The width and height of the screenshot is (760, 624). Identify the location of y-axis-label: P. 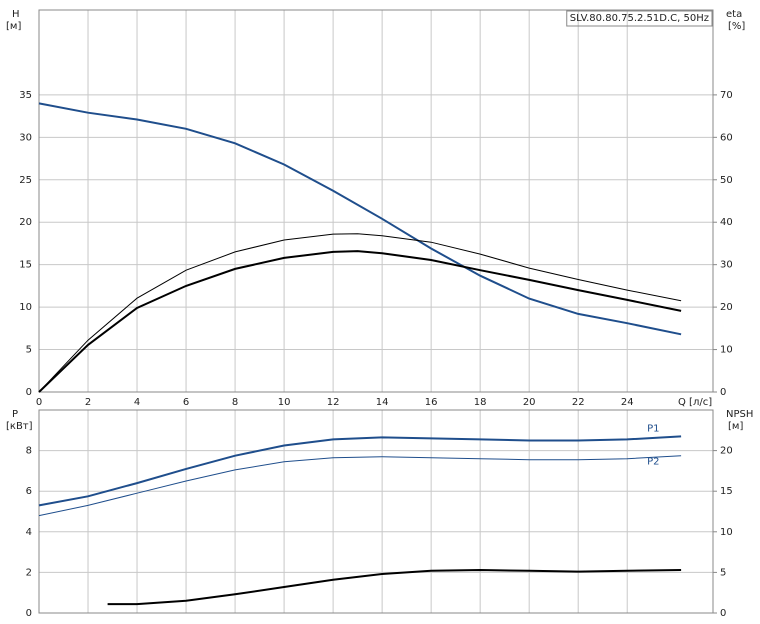
(15, 414).